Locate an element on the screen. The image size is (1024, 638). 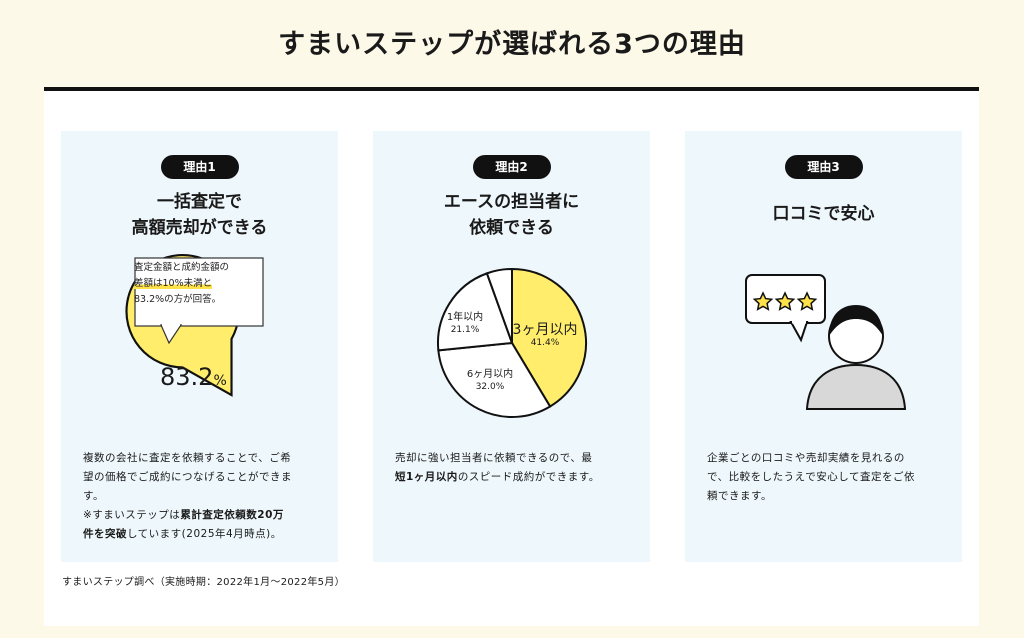
satisfaction-pie is located at coordinates (194, 325).